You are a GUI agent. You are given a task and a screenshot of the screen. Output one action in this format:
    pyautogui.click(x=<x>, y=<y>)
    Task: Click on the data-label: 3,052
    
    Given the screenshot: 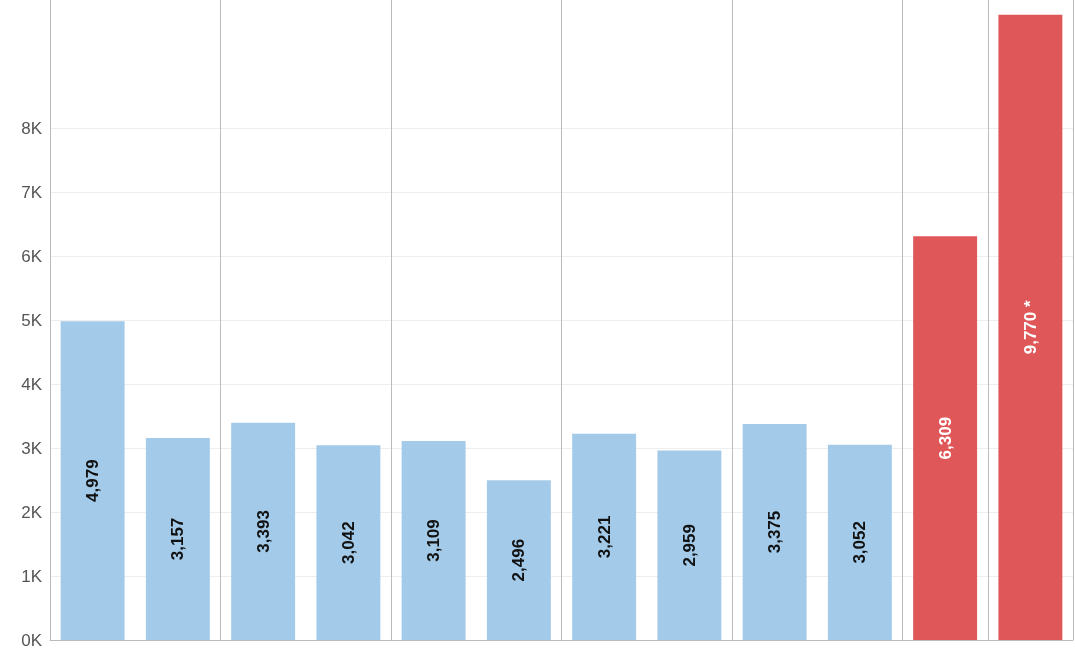 What is the action you would take?
    pyautogui.click(x=860, y=542)
    